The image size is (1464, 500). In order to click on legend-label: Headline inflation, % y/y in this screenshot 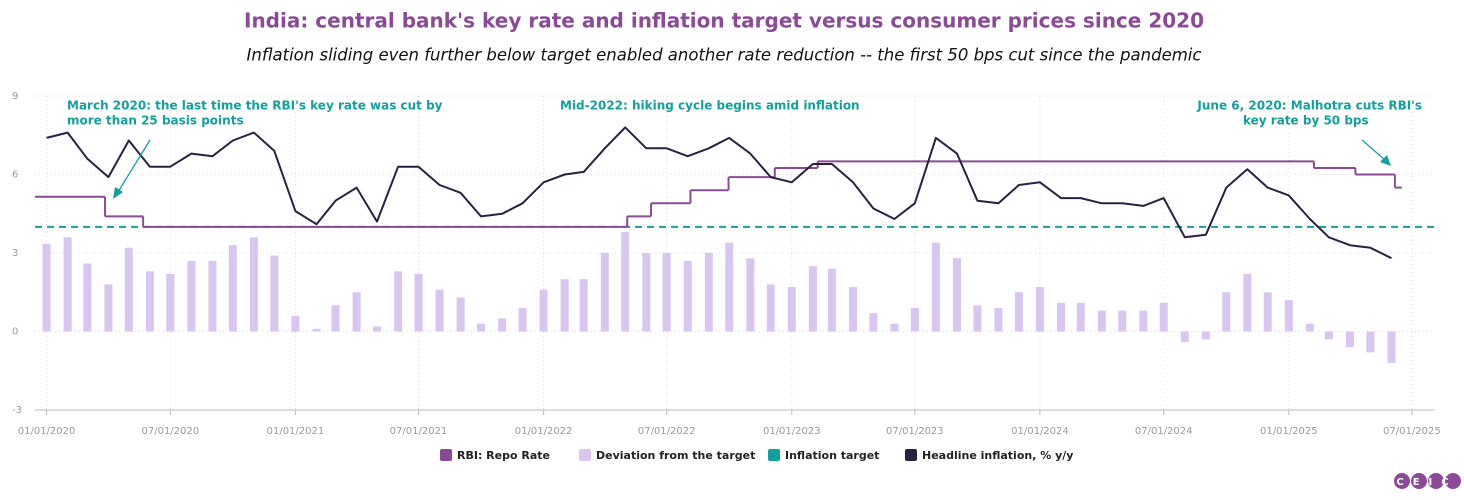, I will do `click(997, 455)`.